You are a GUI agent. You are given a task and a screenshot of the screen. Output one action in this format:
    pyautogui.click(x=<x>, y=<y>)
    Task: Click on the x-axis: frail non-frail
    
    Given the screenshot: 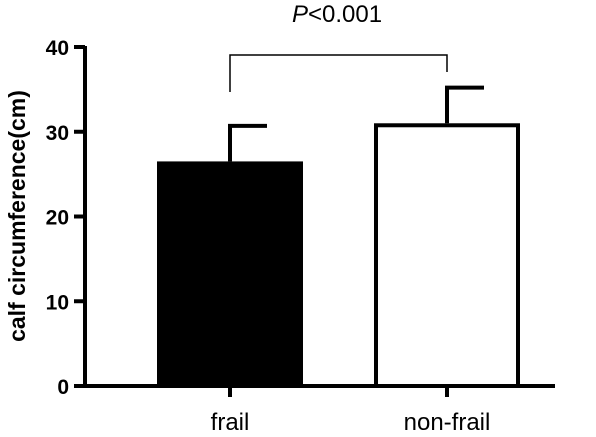 What is the action you would take?
    pyautogui.click(x=319, y=410)
    